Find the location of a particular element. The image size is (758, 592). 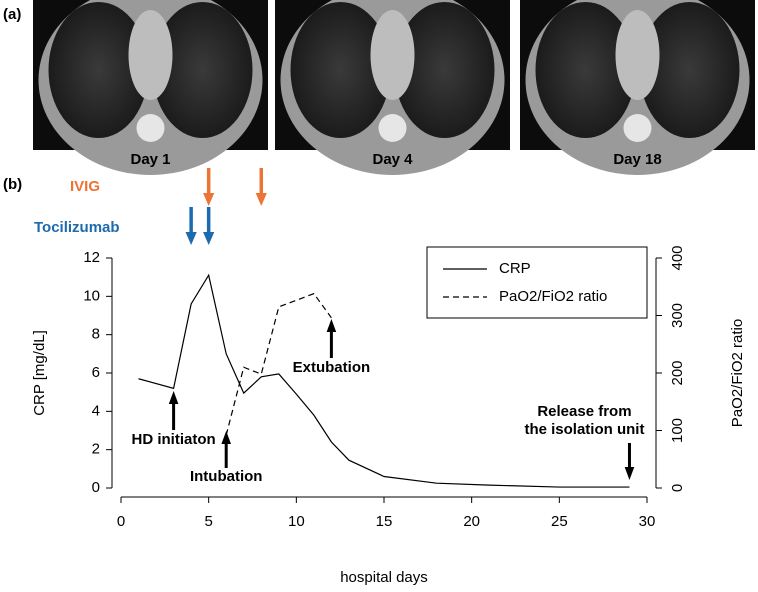

y2-axis-label: PaO2/FiO2 ratio is located at coordinates (737, 373).